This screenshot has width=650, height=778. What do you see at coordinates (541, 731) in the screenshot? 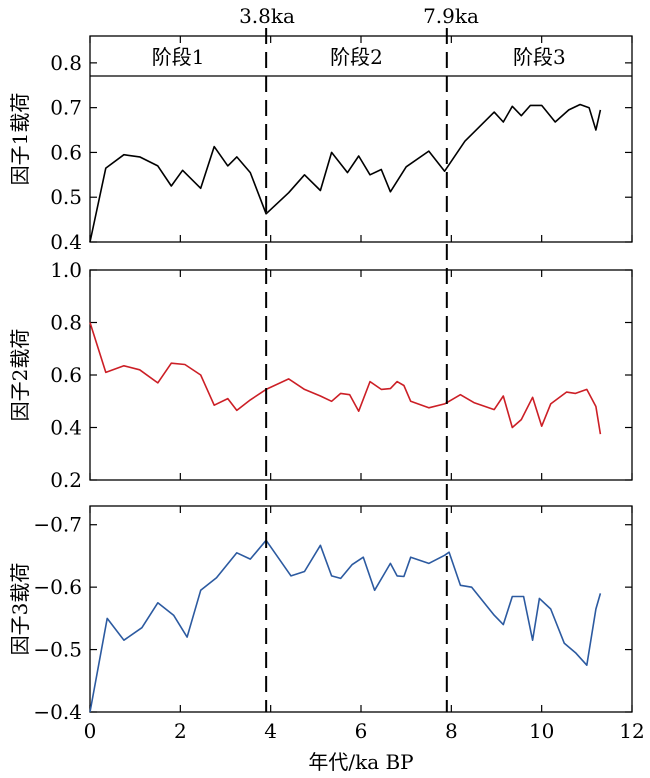
I see `x-tick-label: 10` at bounding box center [541, 731].